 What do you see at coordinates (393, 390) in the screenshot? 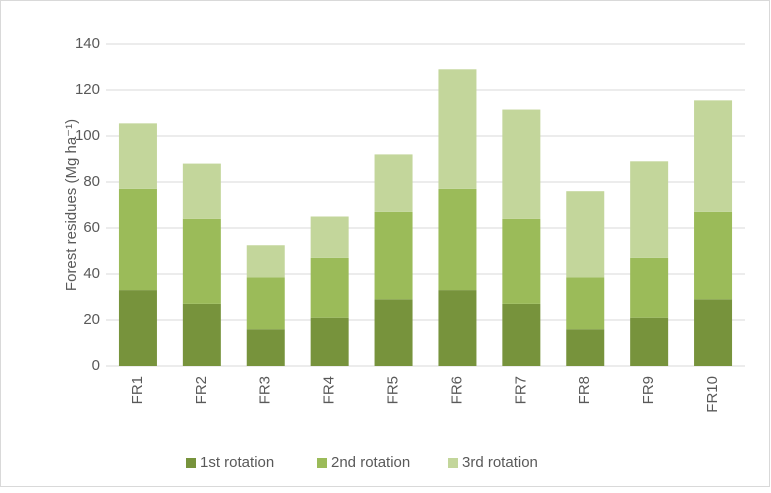
I see `x-tick-label: FR5` at bounding box center [393, 390].